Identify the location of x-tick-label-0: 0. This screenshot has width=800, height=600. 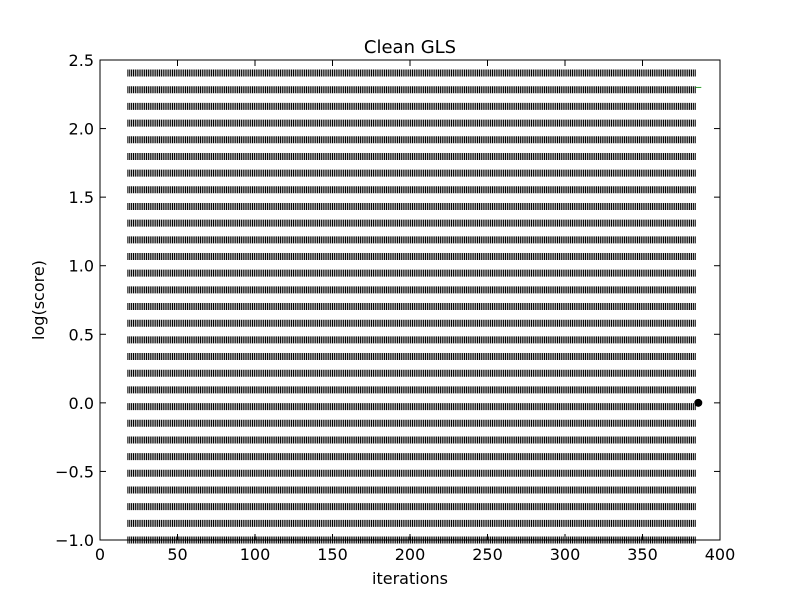
(100, 554).